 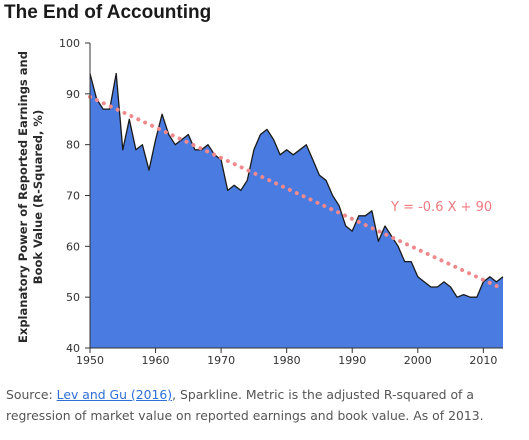 I want to click on source-link: Lev and Gu (2016), so click(x=114, y=394).